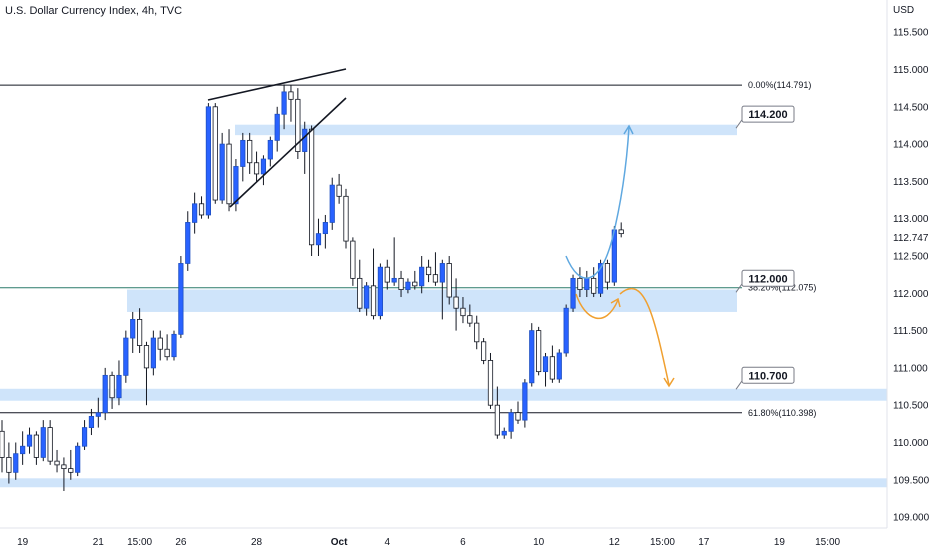 This screenshot has height=550, width=932. What do you see at coordinates (911, 33) in the screenshot?
I see `y-tick-label: 115.500` at bounding box center [911, 33].